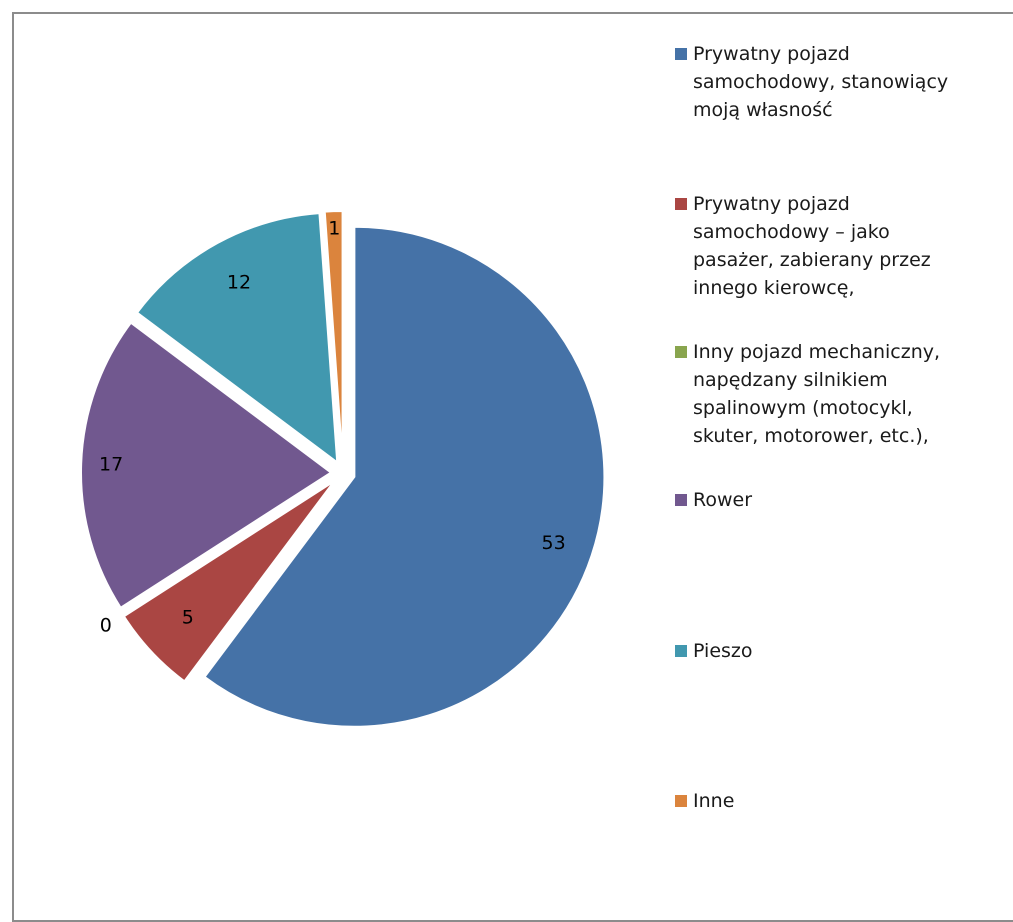  Describe the element at coordinates (681, 651) in the screenshot. I see `legend-swatch-walking` at that location.